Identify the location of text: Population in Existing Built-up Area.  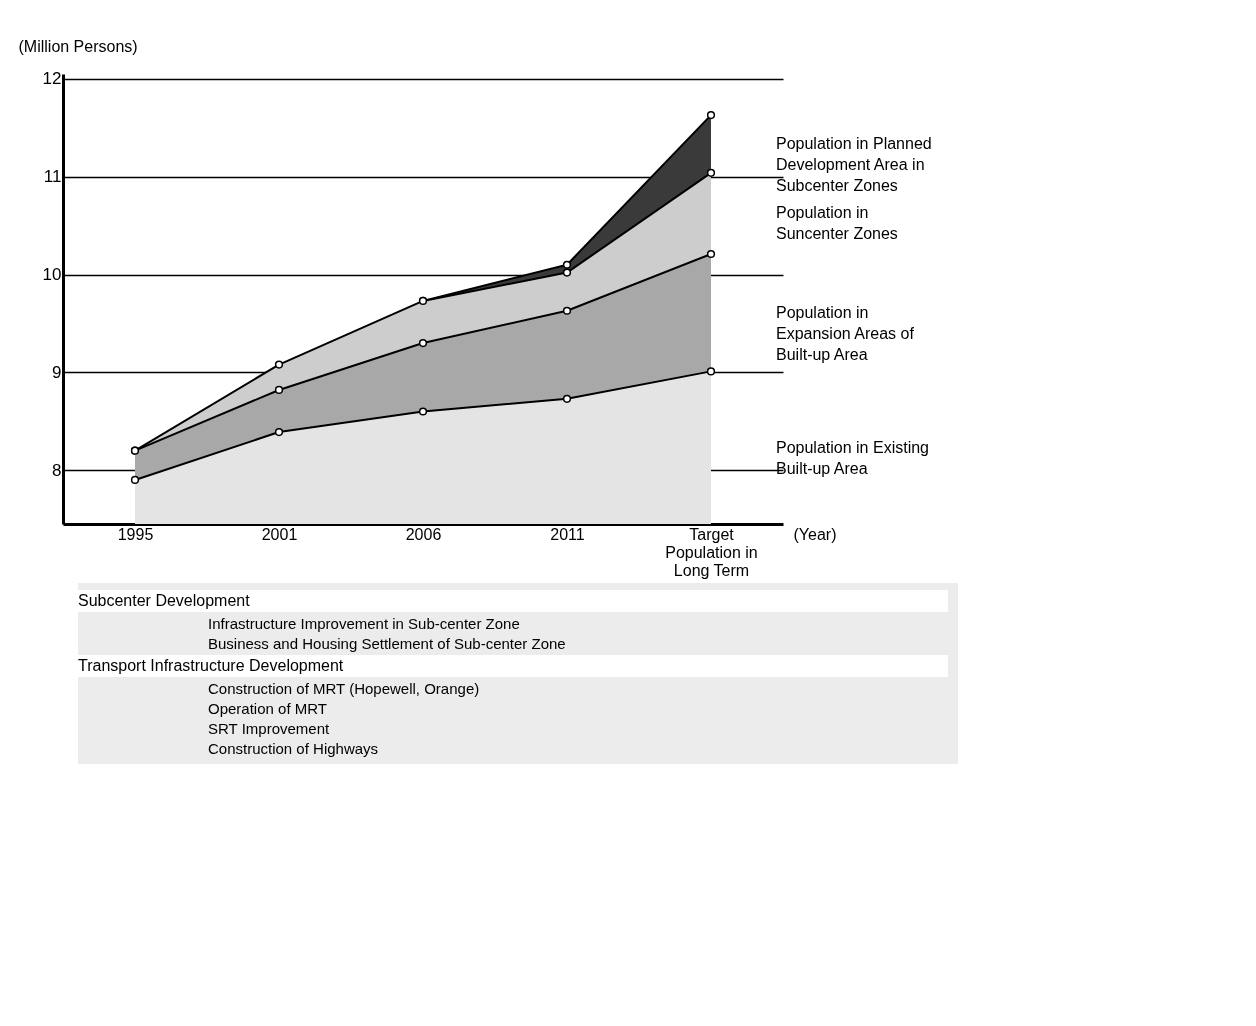
(852, 457).